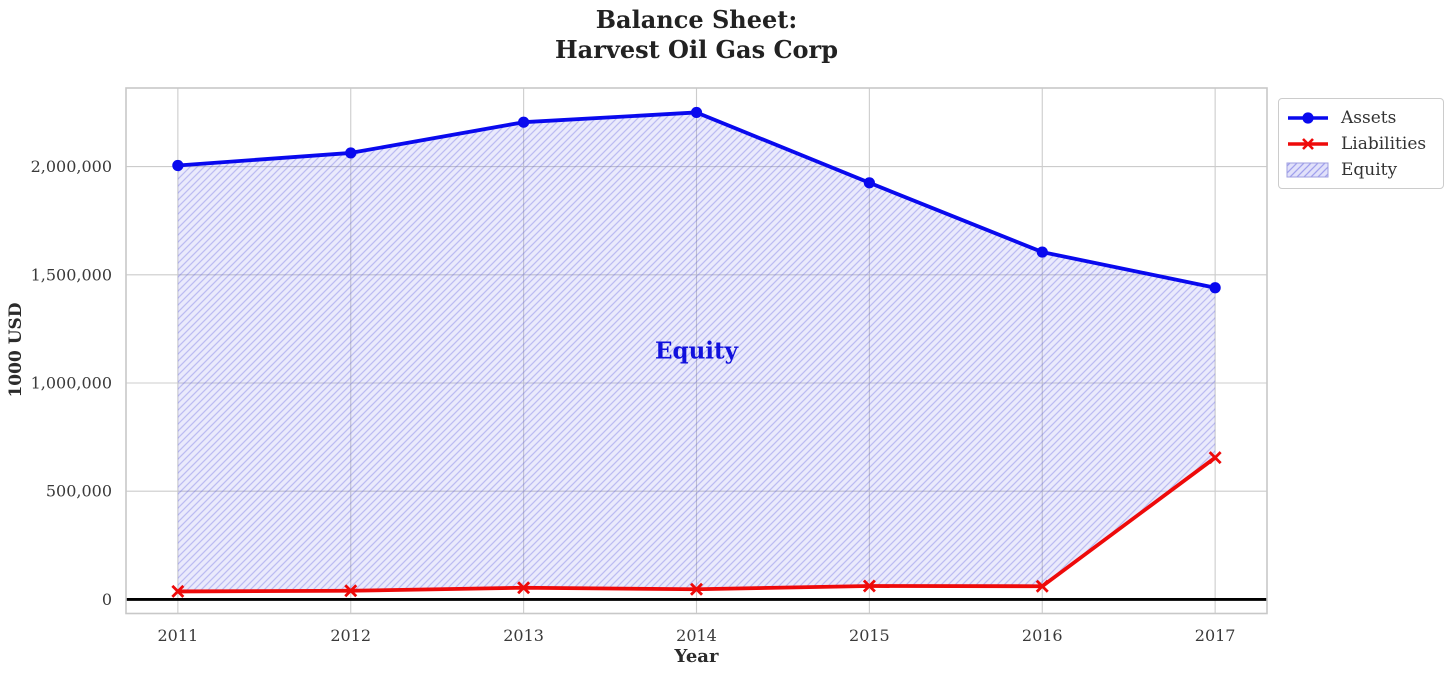  What do you see at coordinates (178, 165) in the screenshot?
I see `assets-marker-2011` at bounding box center [178, 165].